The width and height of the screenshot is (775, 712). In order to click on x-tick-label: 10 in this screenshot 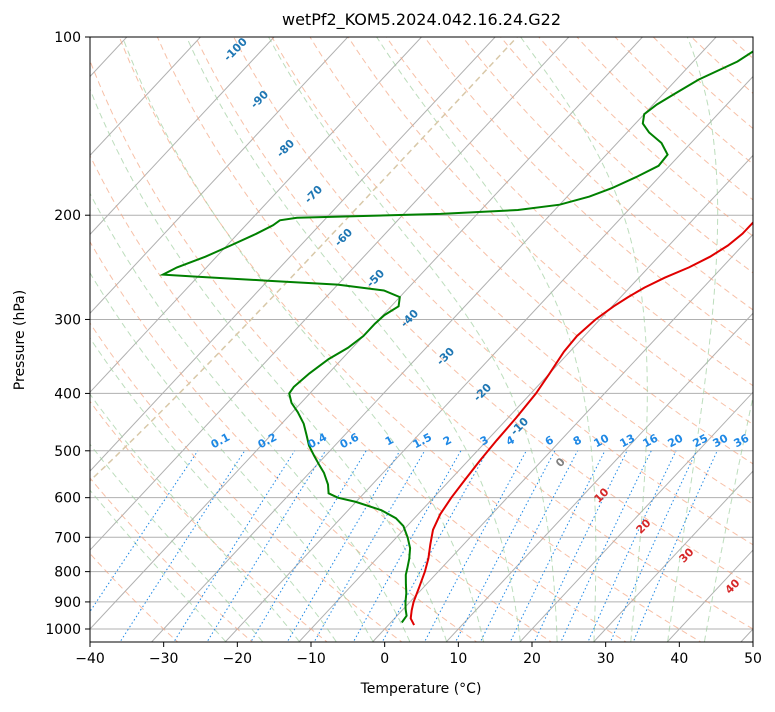, I will do `click(458, 659)`.